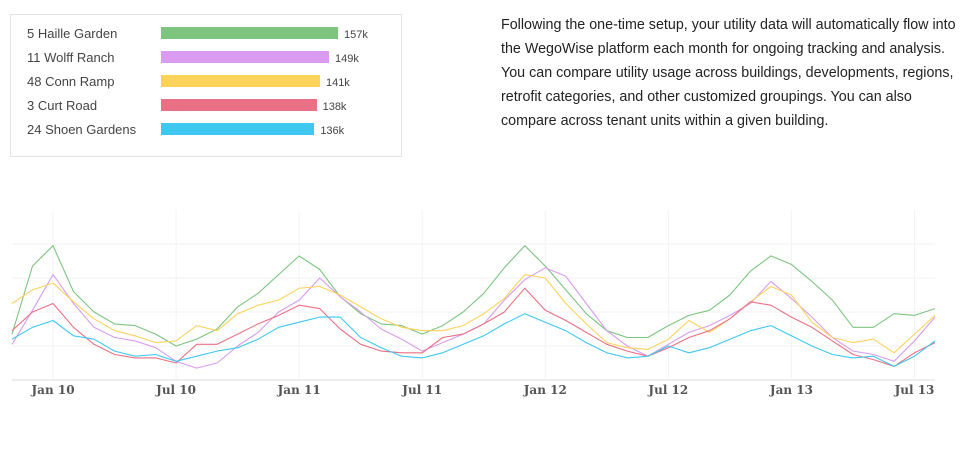  I want to click on x-tick-label: Jan 11, so click(299, 390).